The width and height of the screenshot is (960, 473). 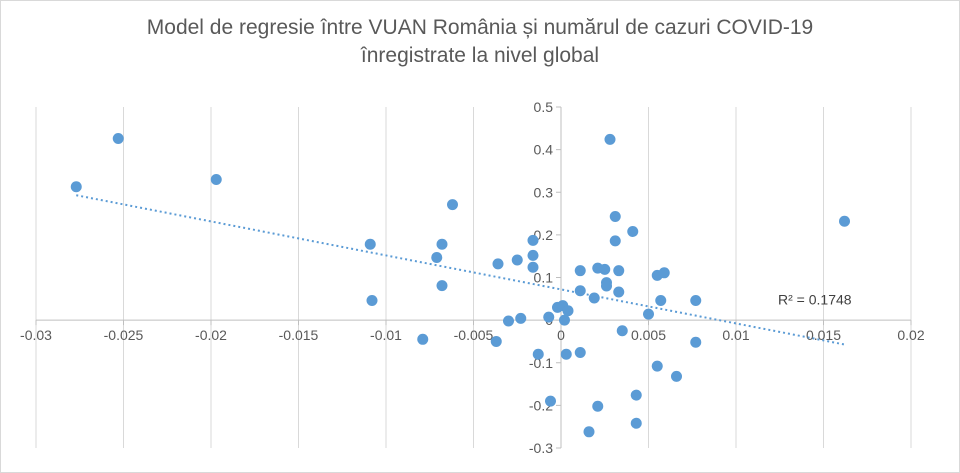 What do you see at coordinates (561, 335) in the screenshot?
I see `x-tick-label: 0` at bounding box center [561, 335].